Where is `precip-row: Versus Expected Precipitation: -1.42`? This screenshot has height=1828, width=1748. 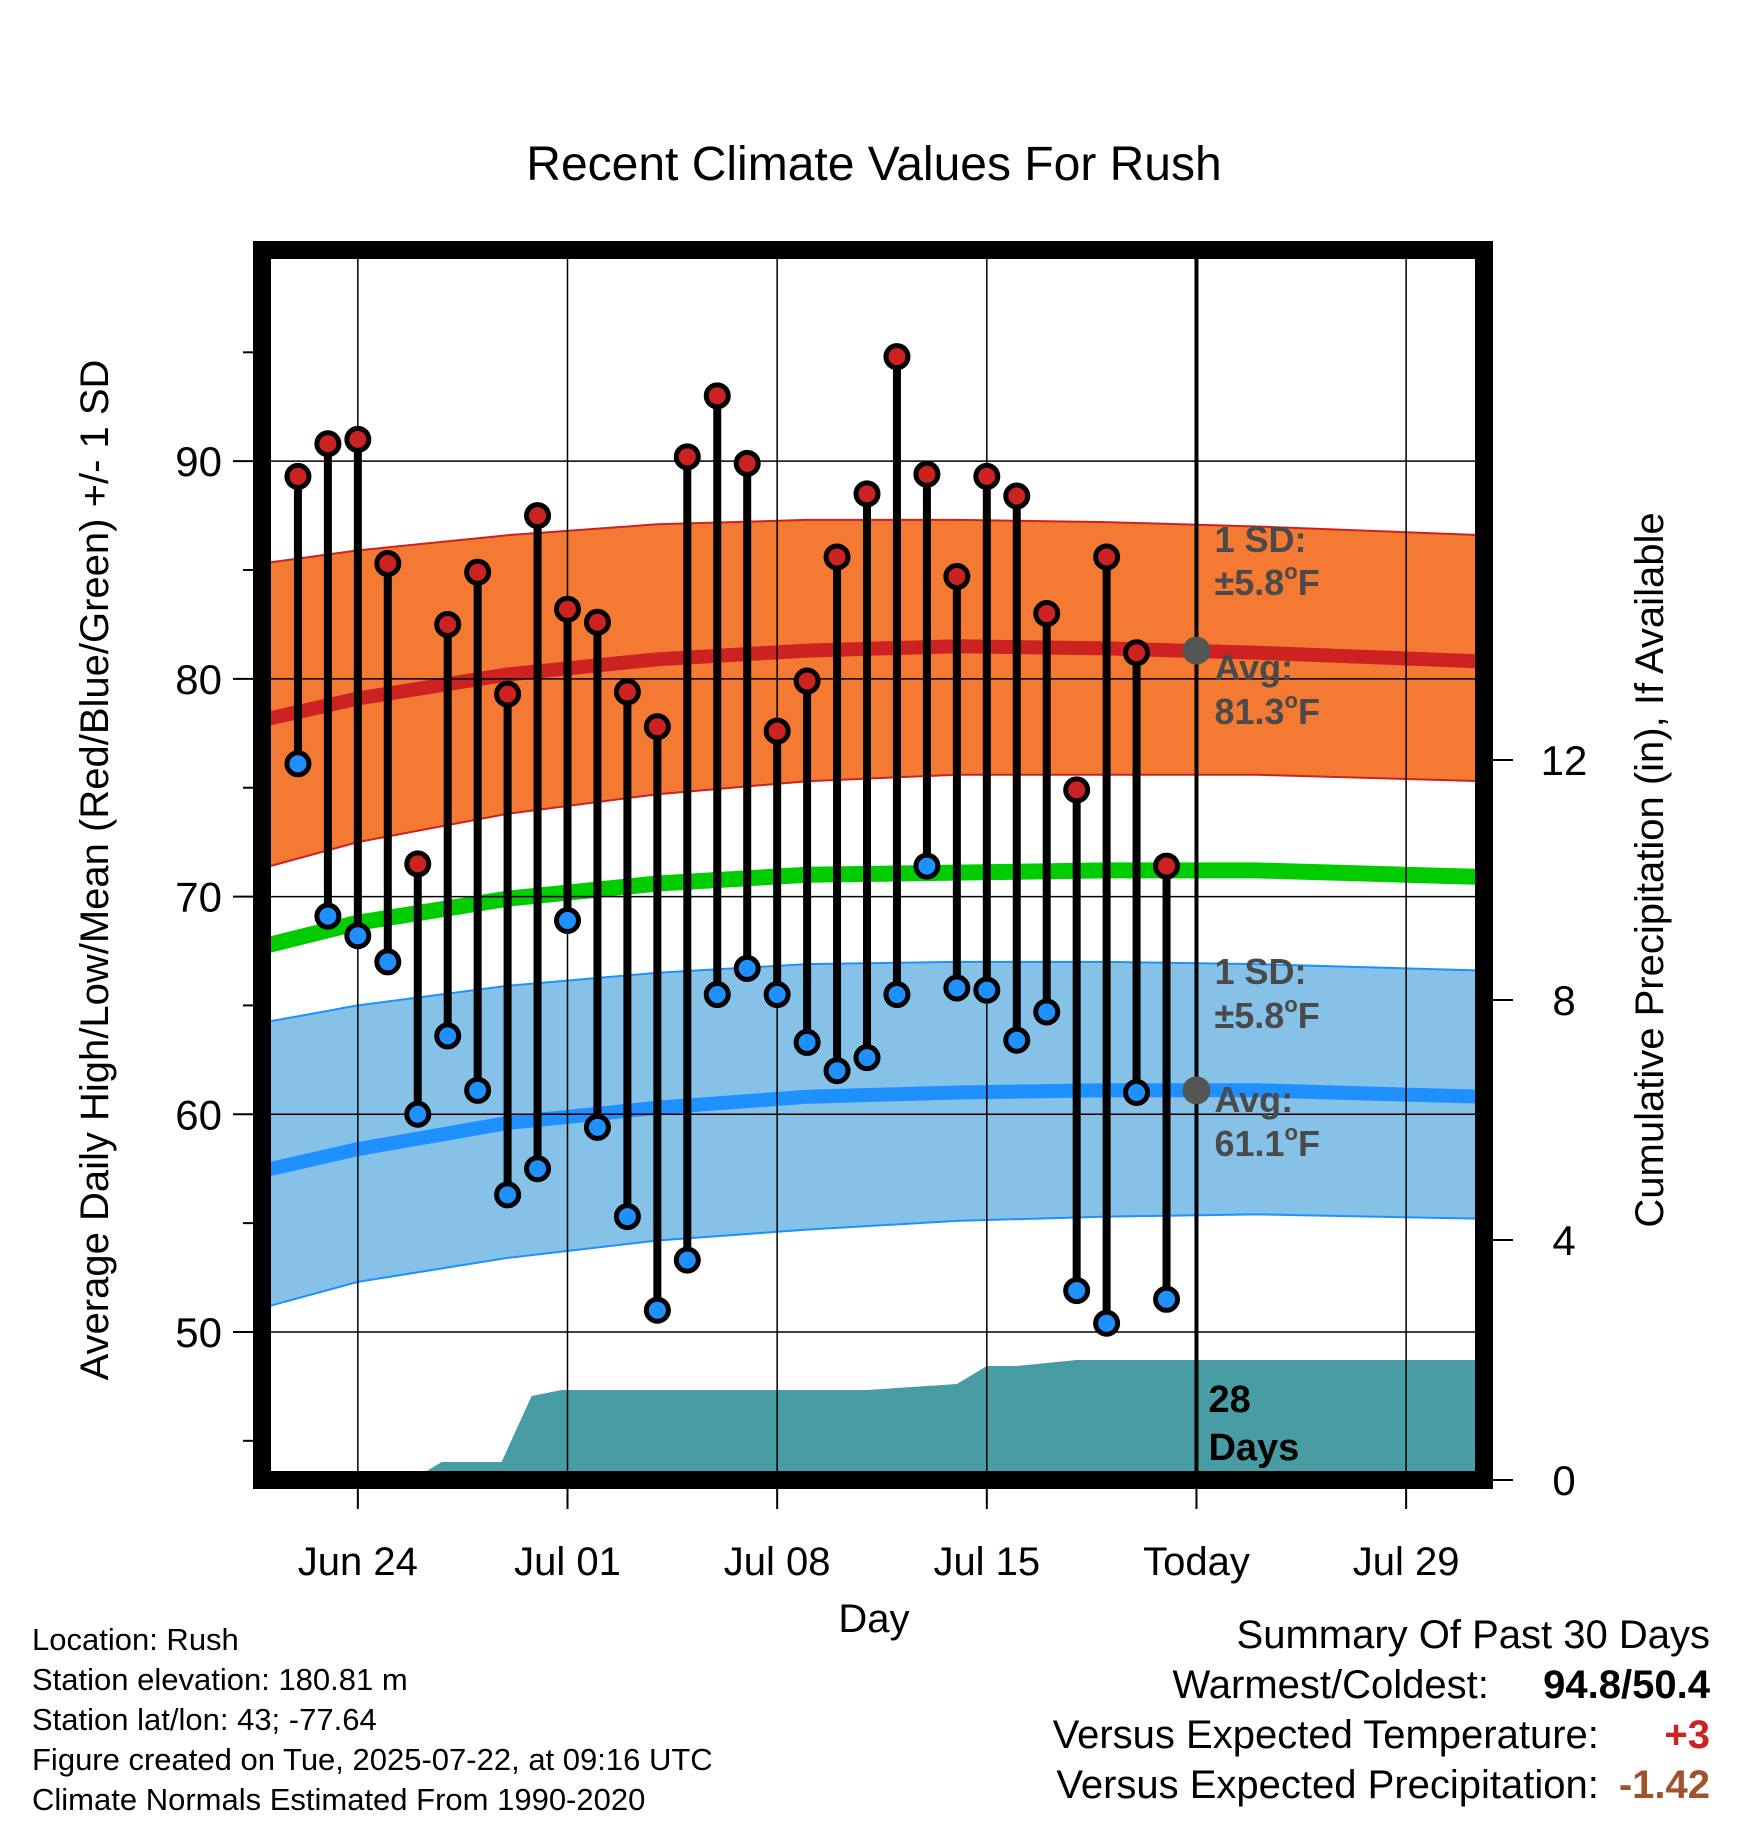 precip-row: Versus Expected Precipitation: -1.42 is located at coordinates (1381, 1785).